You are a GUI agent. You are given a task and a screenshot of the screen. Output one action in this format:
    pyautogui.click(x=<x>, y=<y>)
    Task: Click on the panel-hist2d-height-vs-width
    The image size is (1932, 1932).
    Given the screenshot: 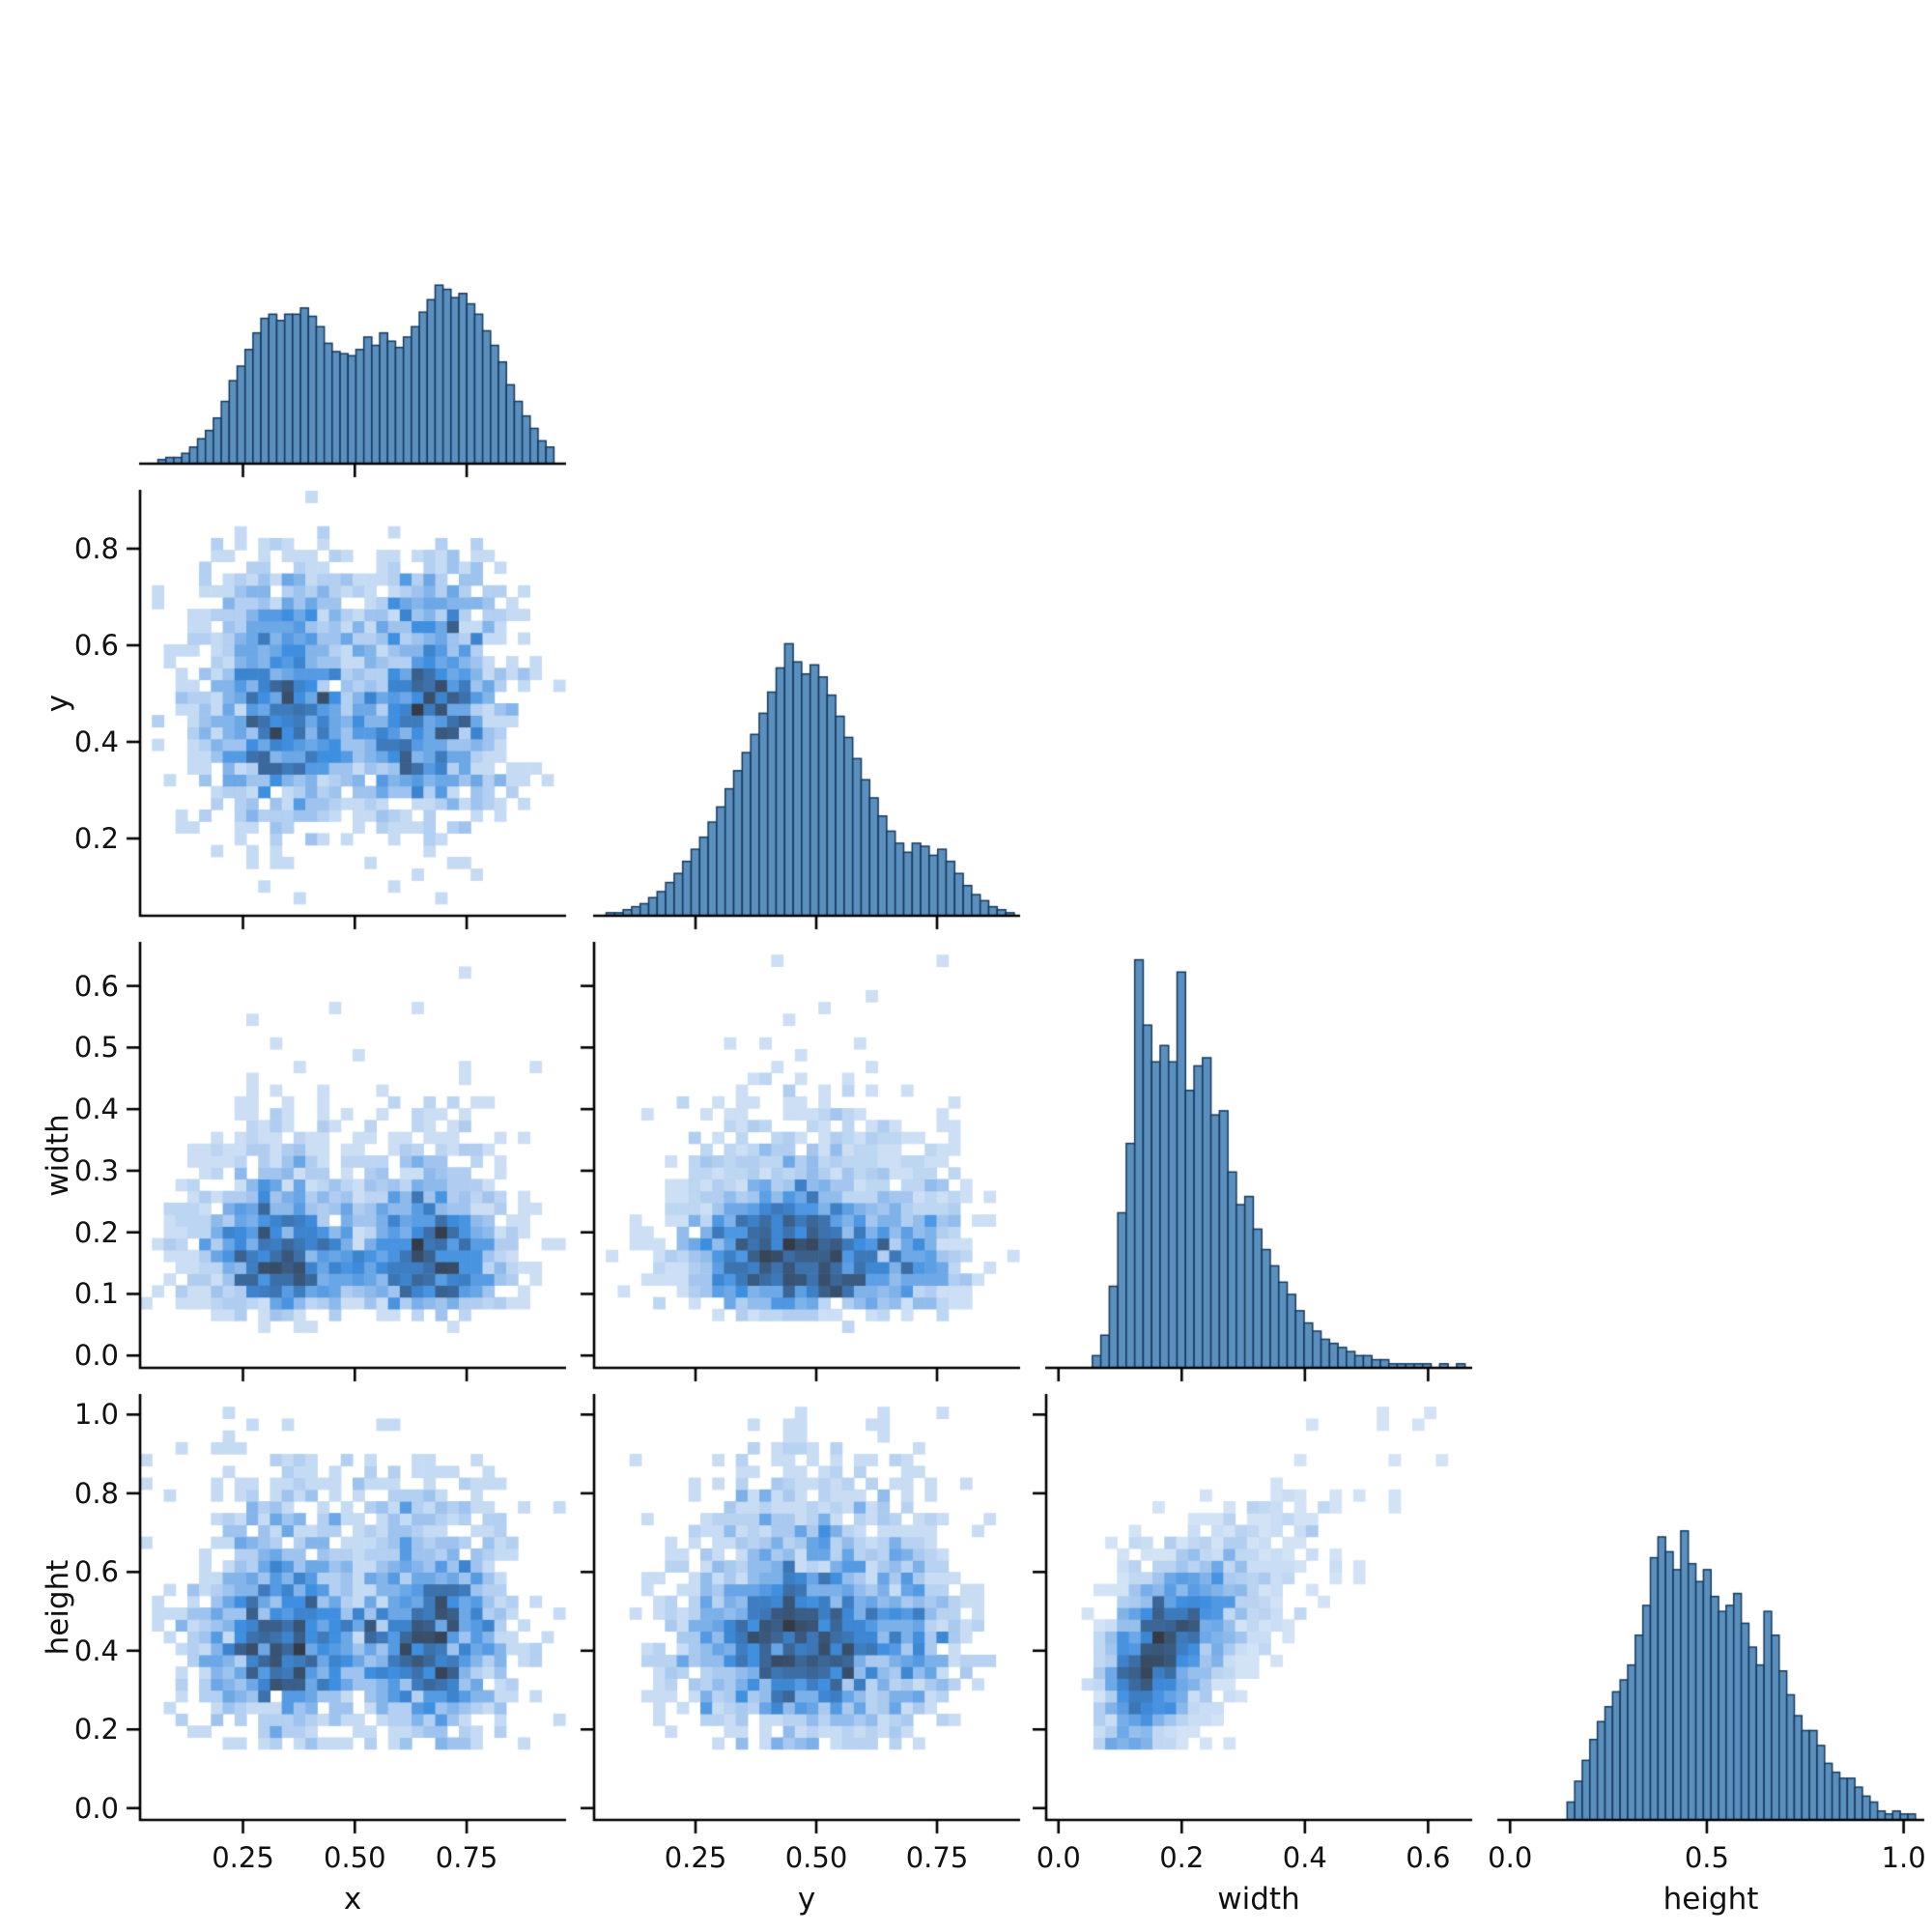 What is the action you would take?
    pyautogui.click(x=1254, y=1614)
    